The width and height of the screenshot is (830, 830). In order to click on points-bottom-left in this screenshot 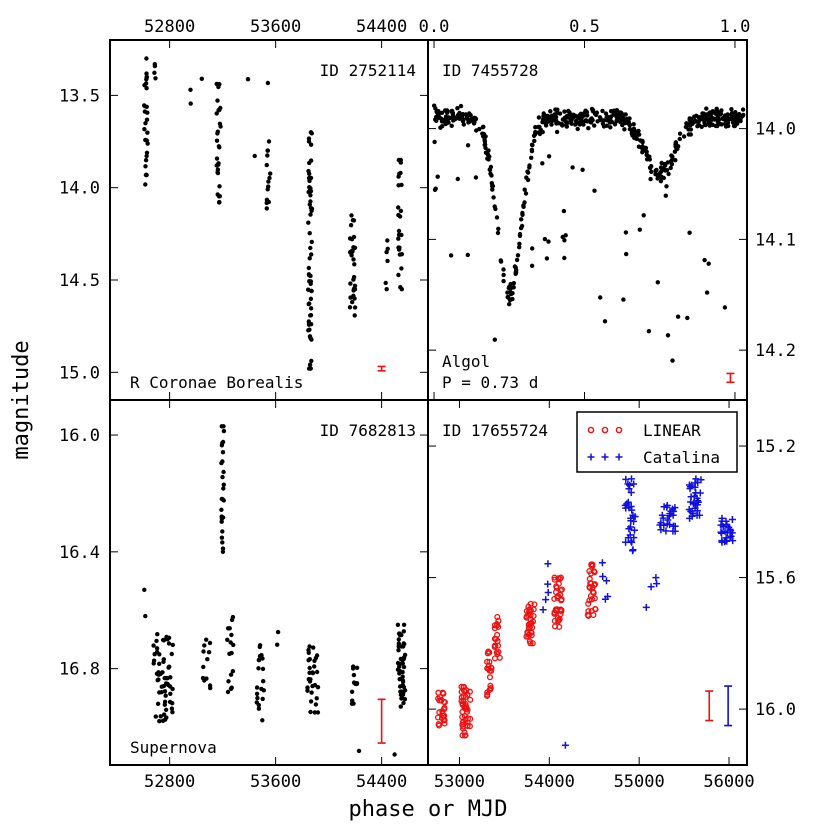, I will do `click(275, 590)`.